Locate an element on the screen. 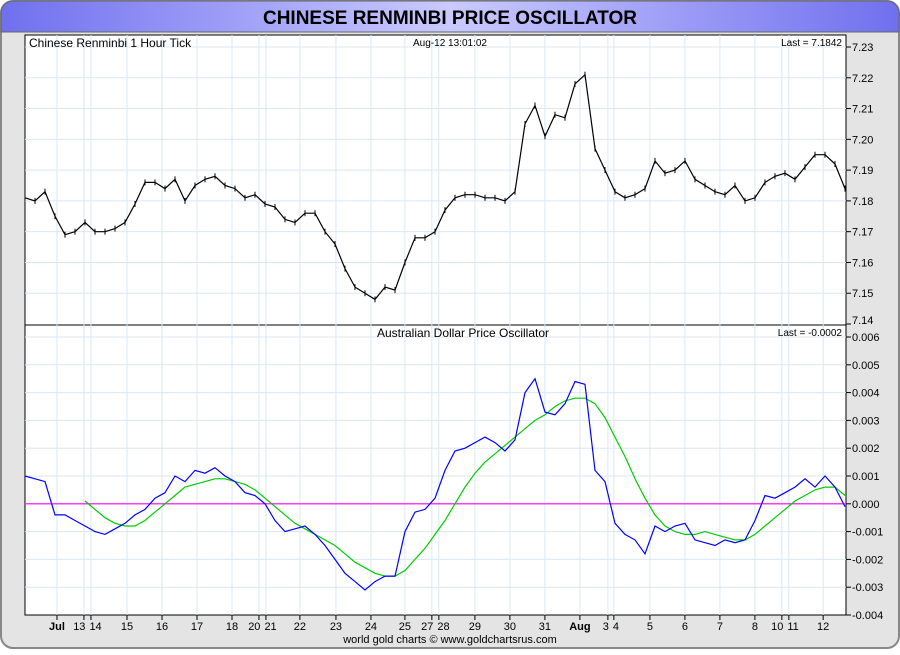 The height and width of the screenshot is (655, 900). x-tick-label: 16 is located at coordinates (162, 627).